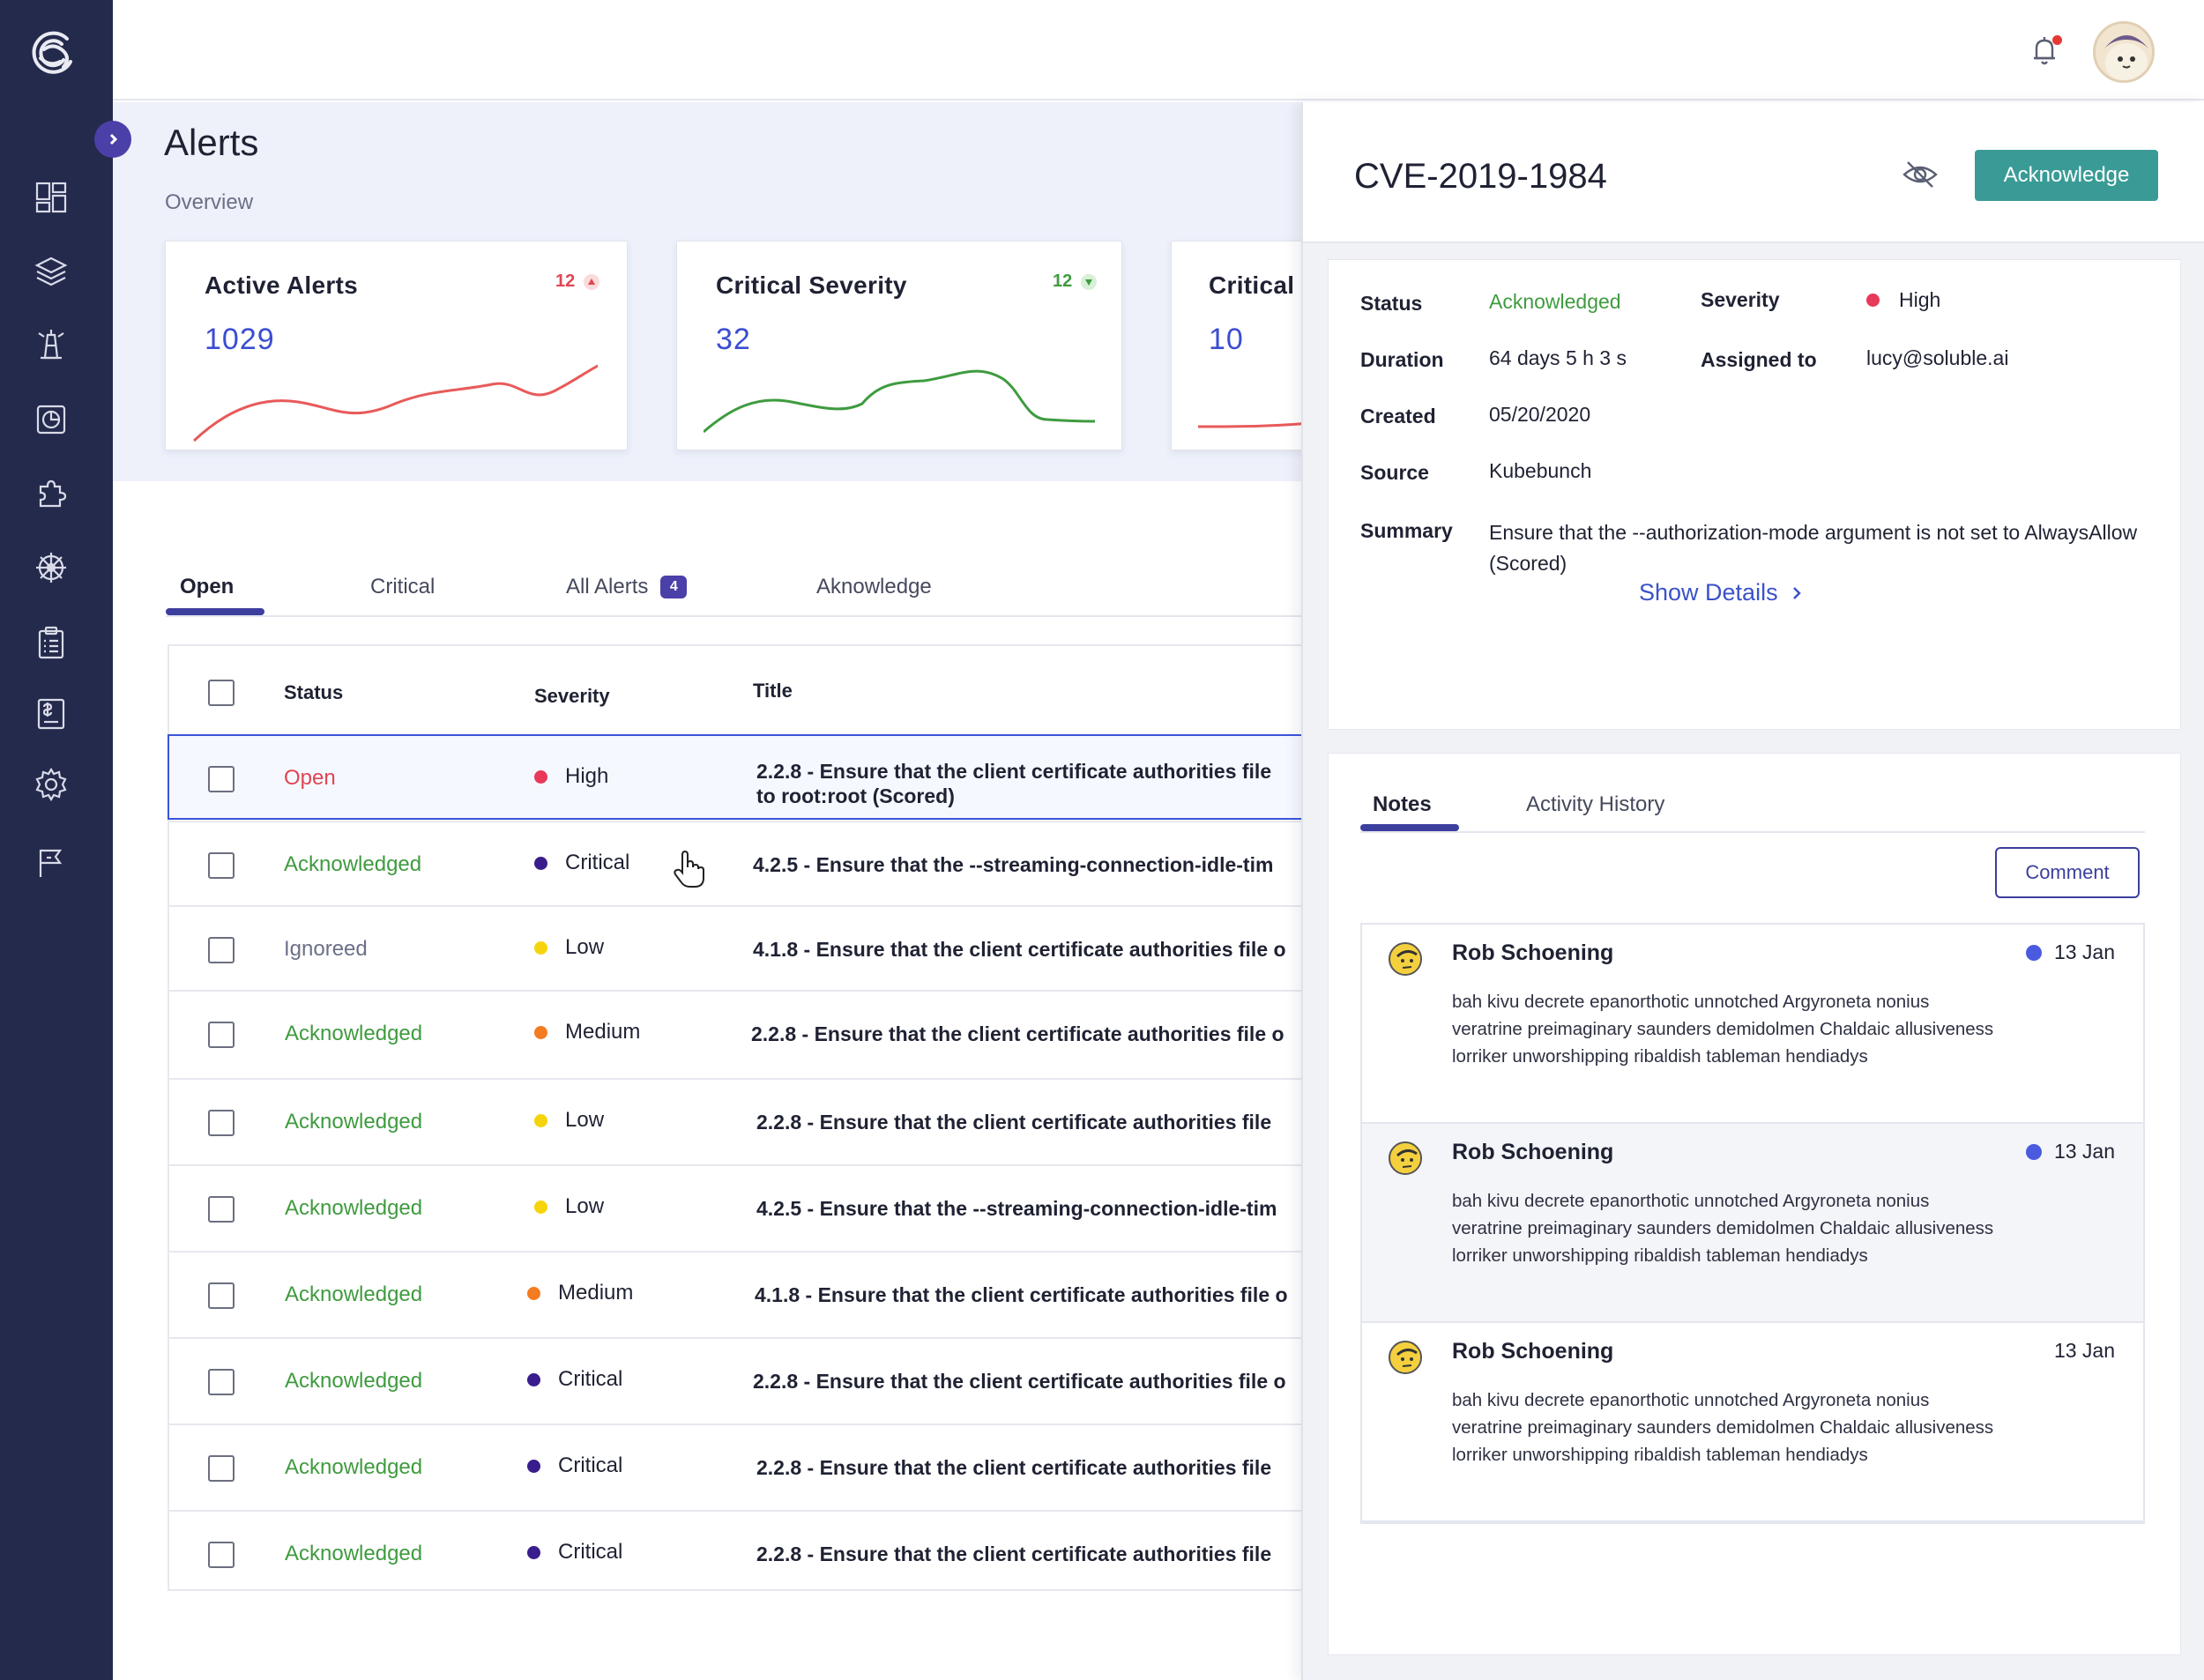  I want to click on source-label: Source, so click(1394, 472).